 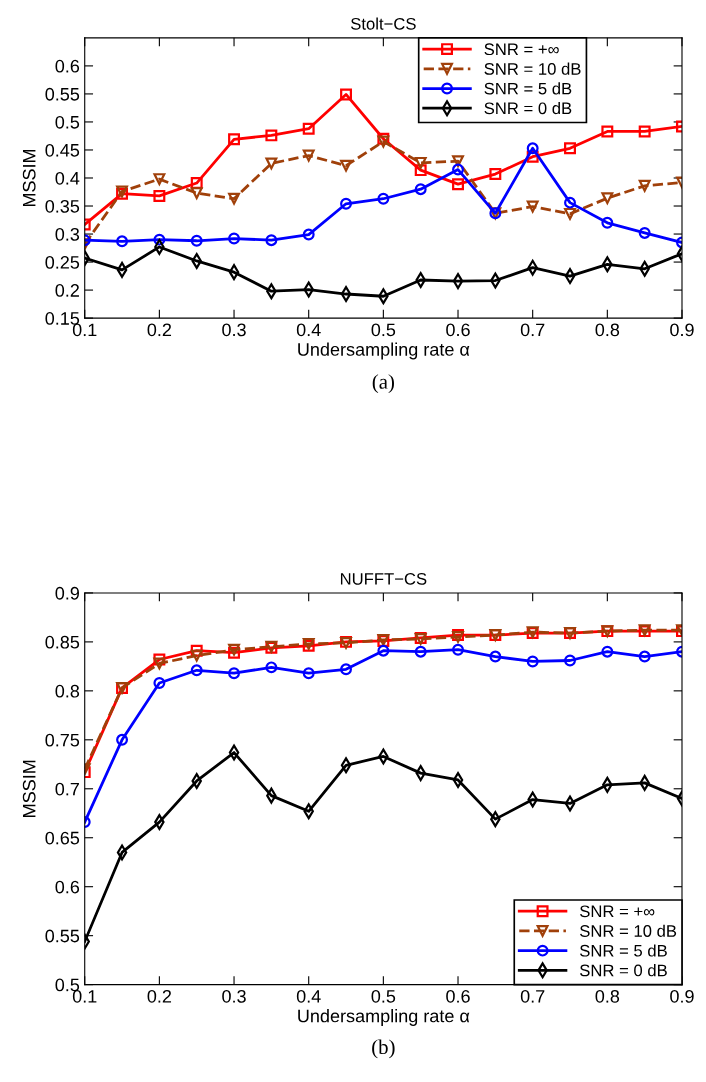 What do you see at coordinates (682, 330) in the screenshot?
I see `x-tick-label: 0.9` at bounding box center [682, 330].